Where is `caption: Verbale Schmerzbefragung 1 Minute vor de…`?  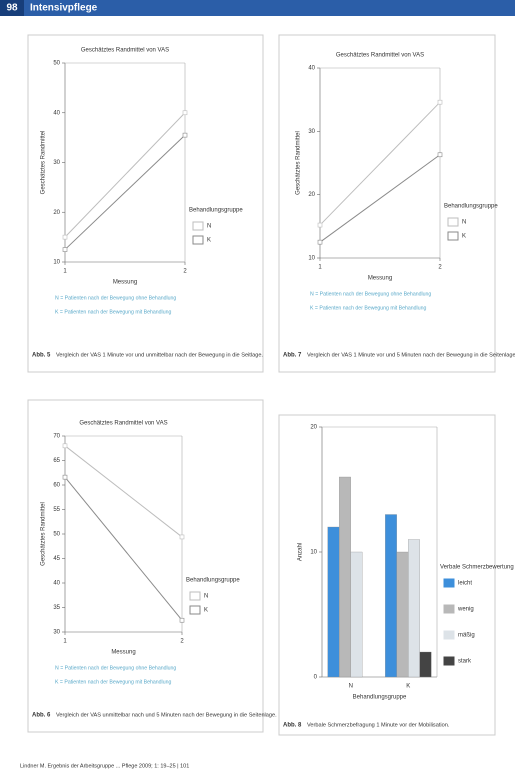 caption: Verbale Schmerzbefragung 1 Minute vor de… is located at coordinates (378, 725).